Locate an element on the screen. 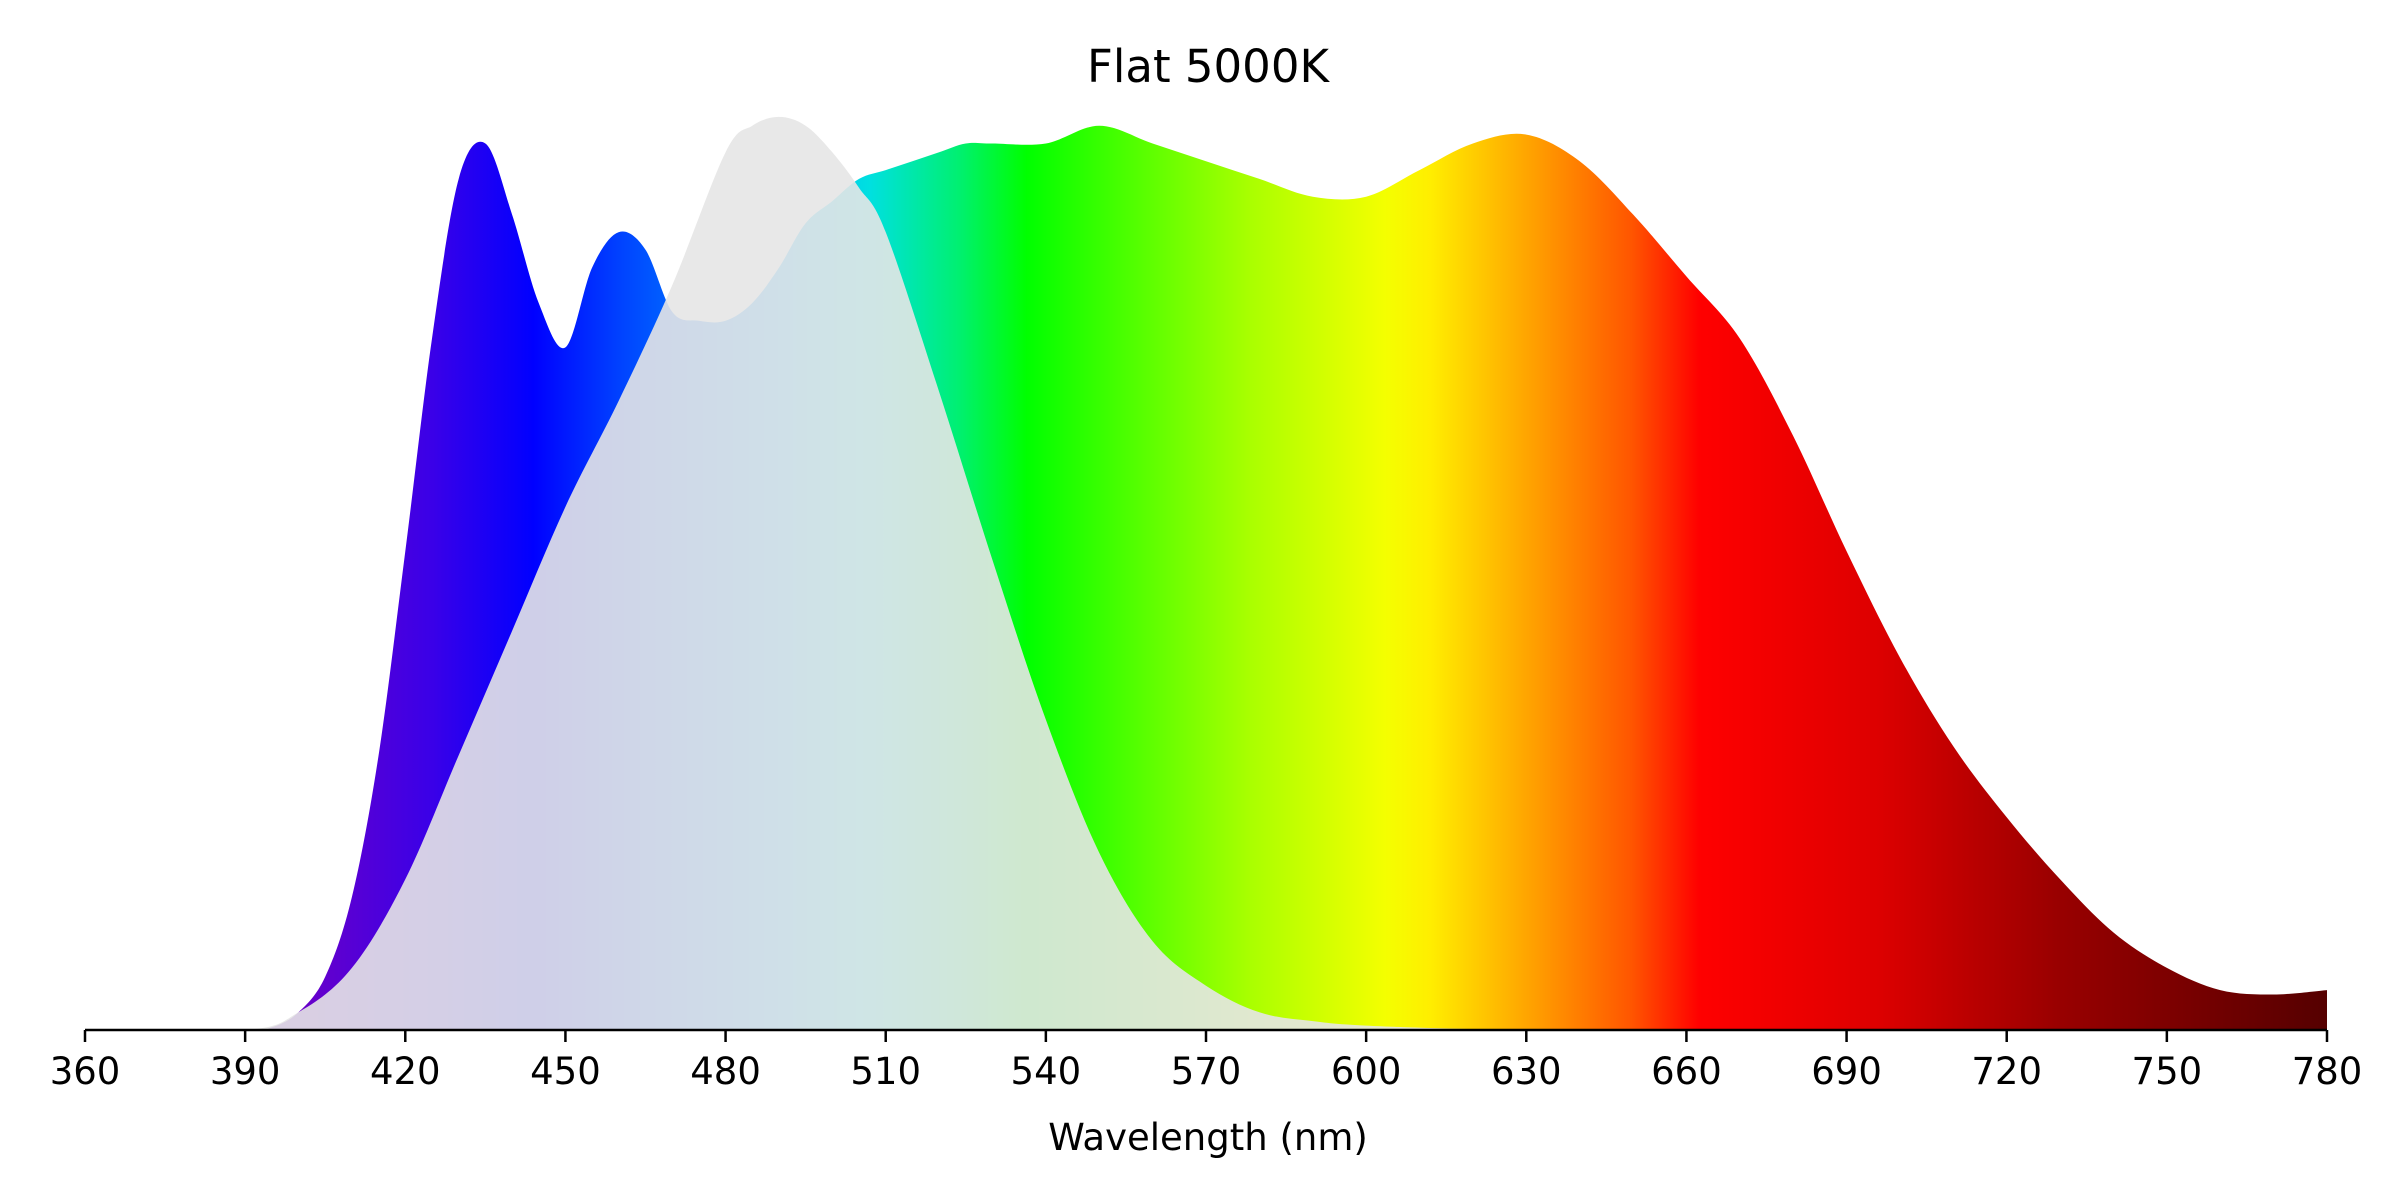  x-tick-label-630: 630 is located at coordinates (1526, 1071).